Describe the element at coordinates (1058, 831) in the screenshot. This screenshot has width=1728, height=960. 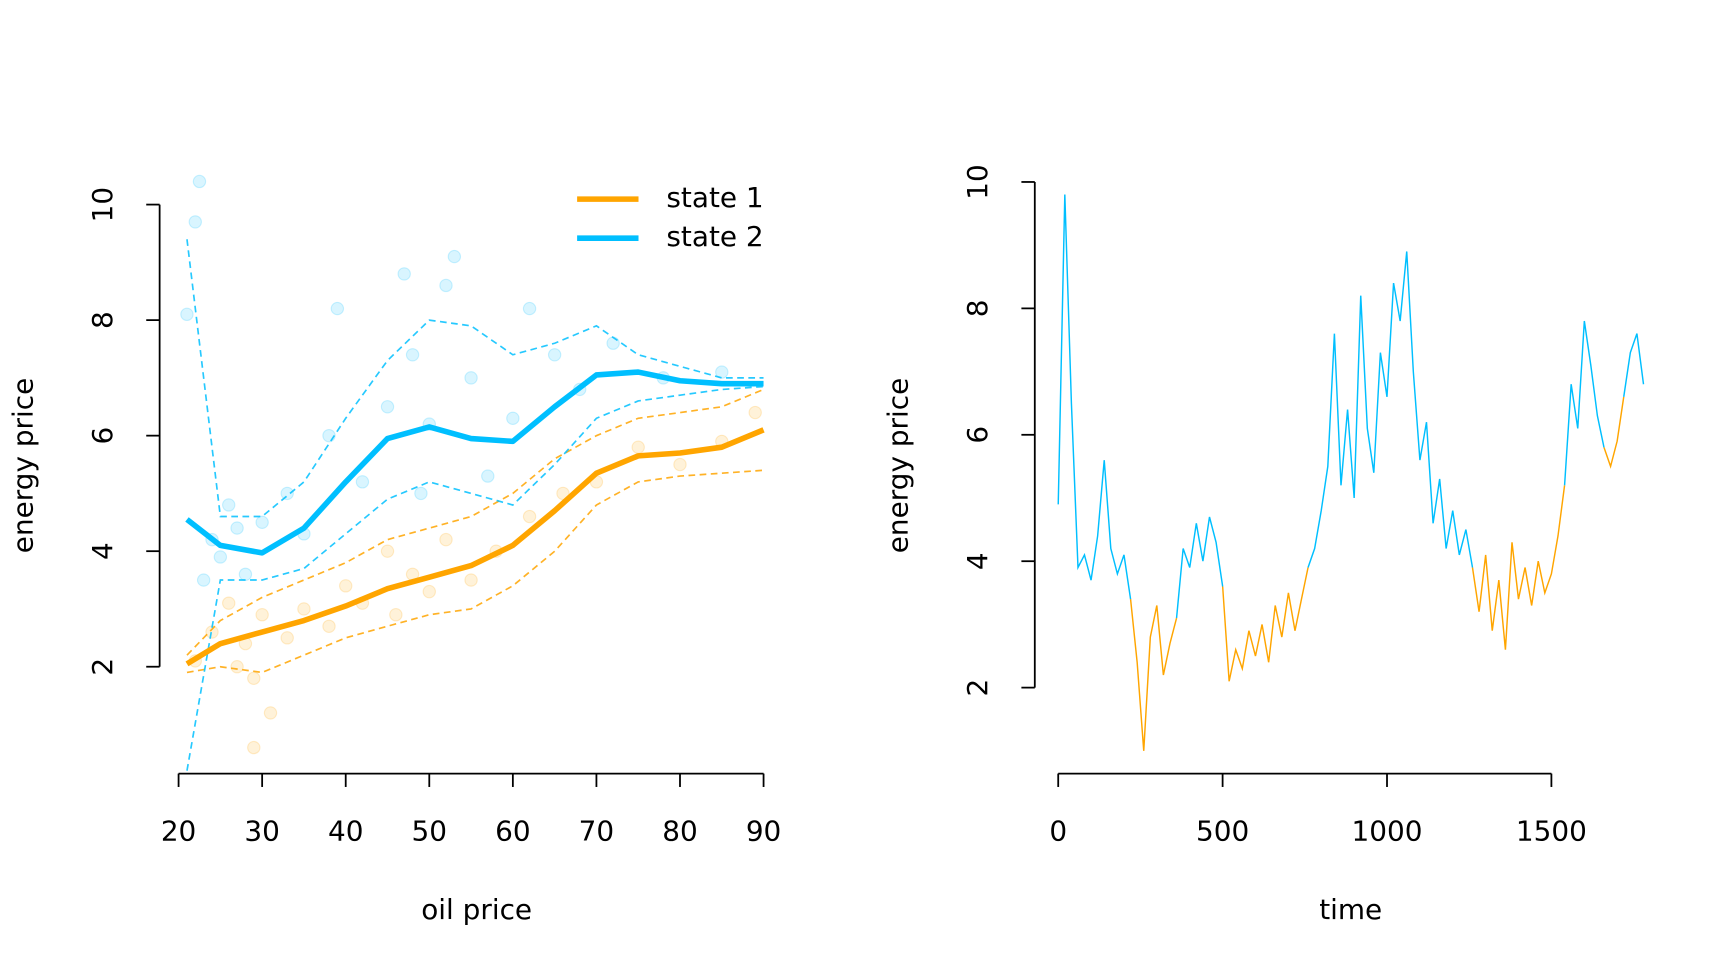
I see `x-tick-label: 0` at that location.